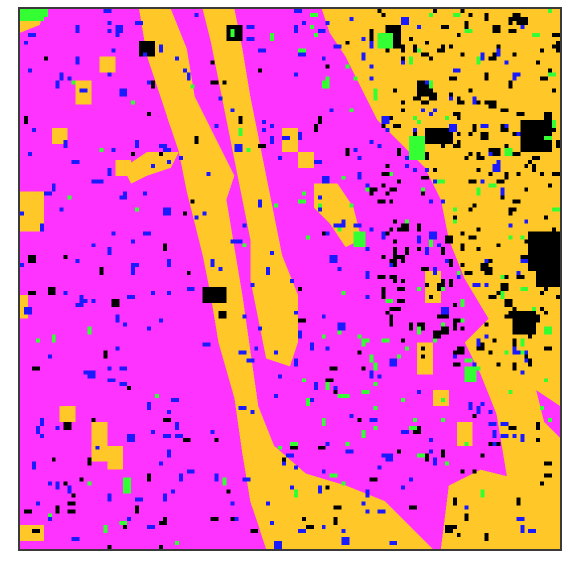  I want to click on class-5-cluster, so click(417, 148).